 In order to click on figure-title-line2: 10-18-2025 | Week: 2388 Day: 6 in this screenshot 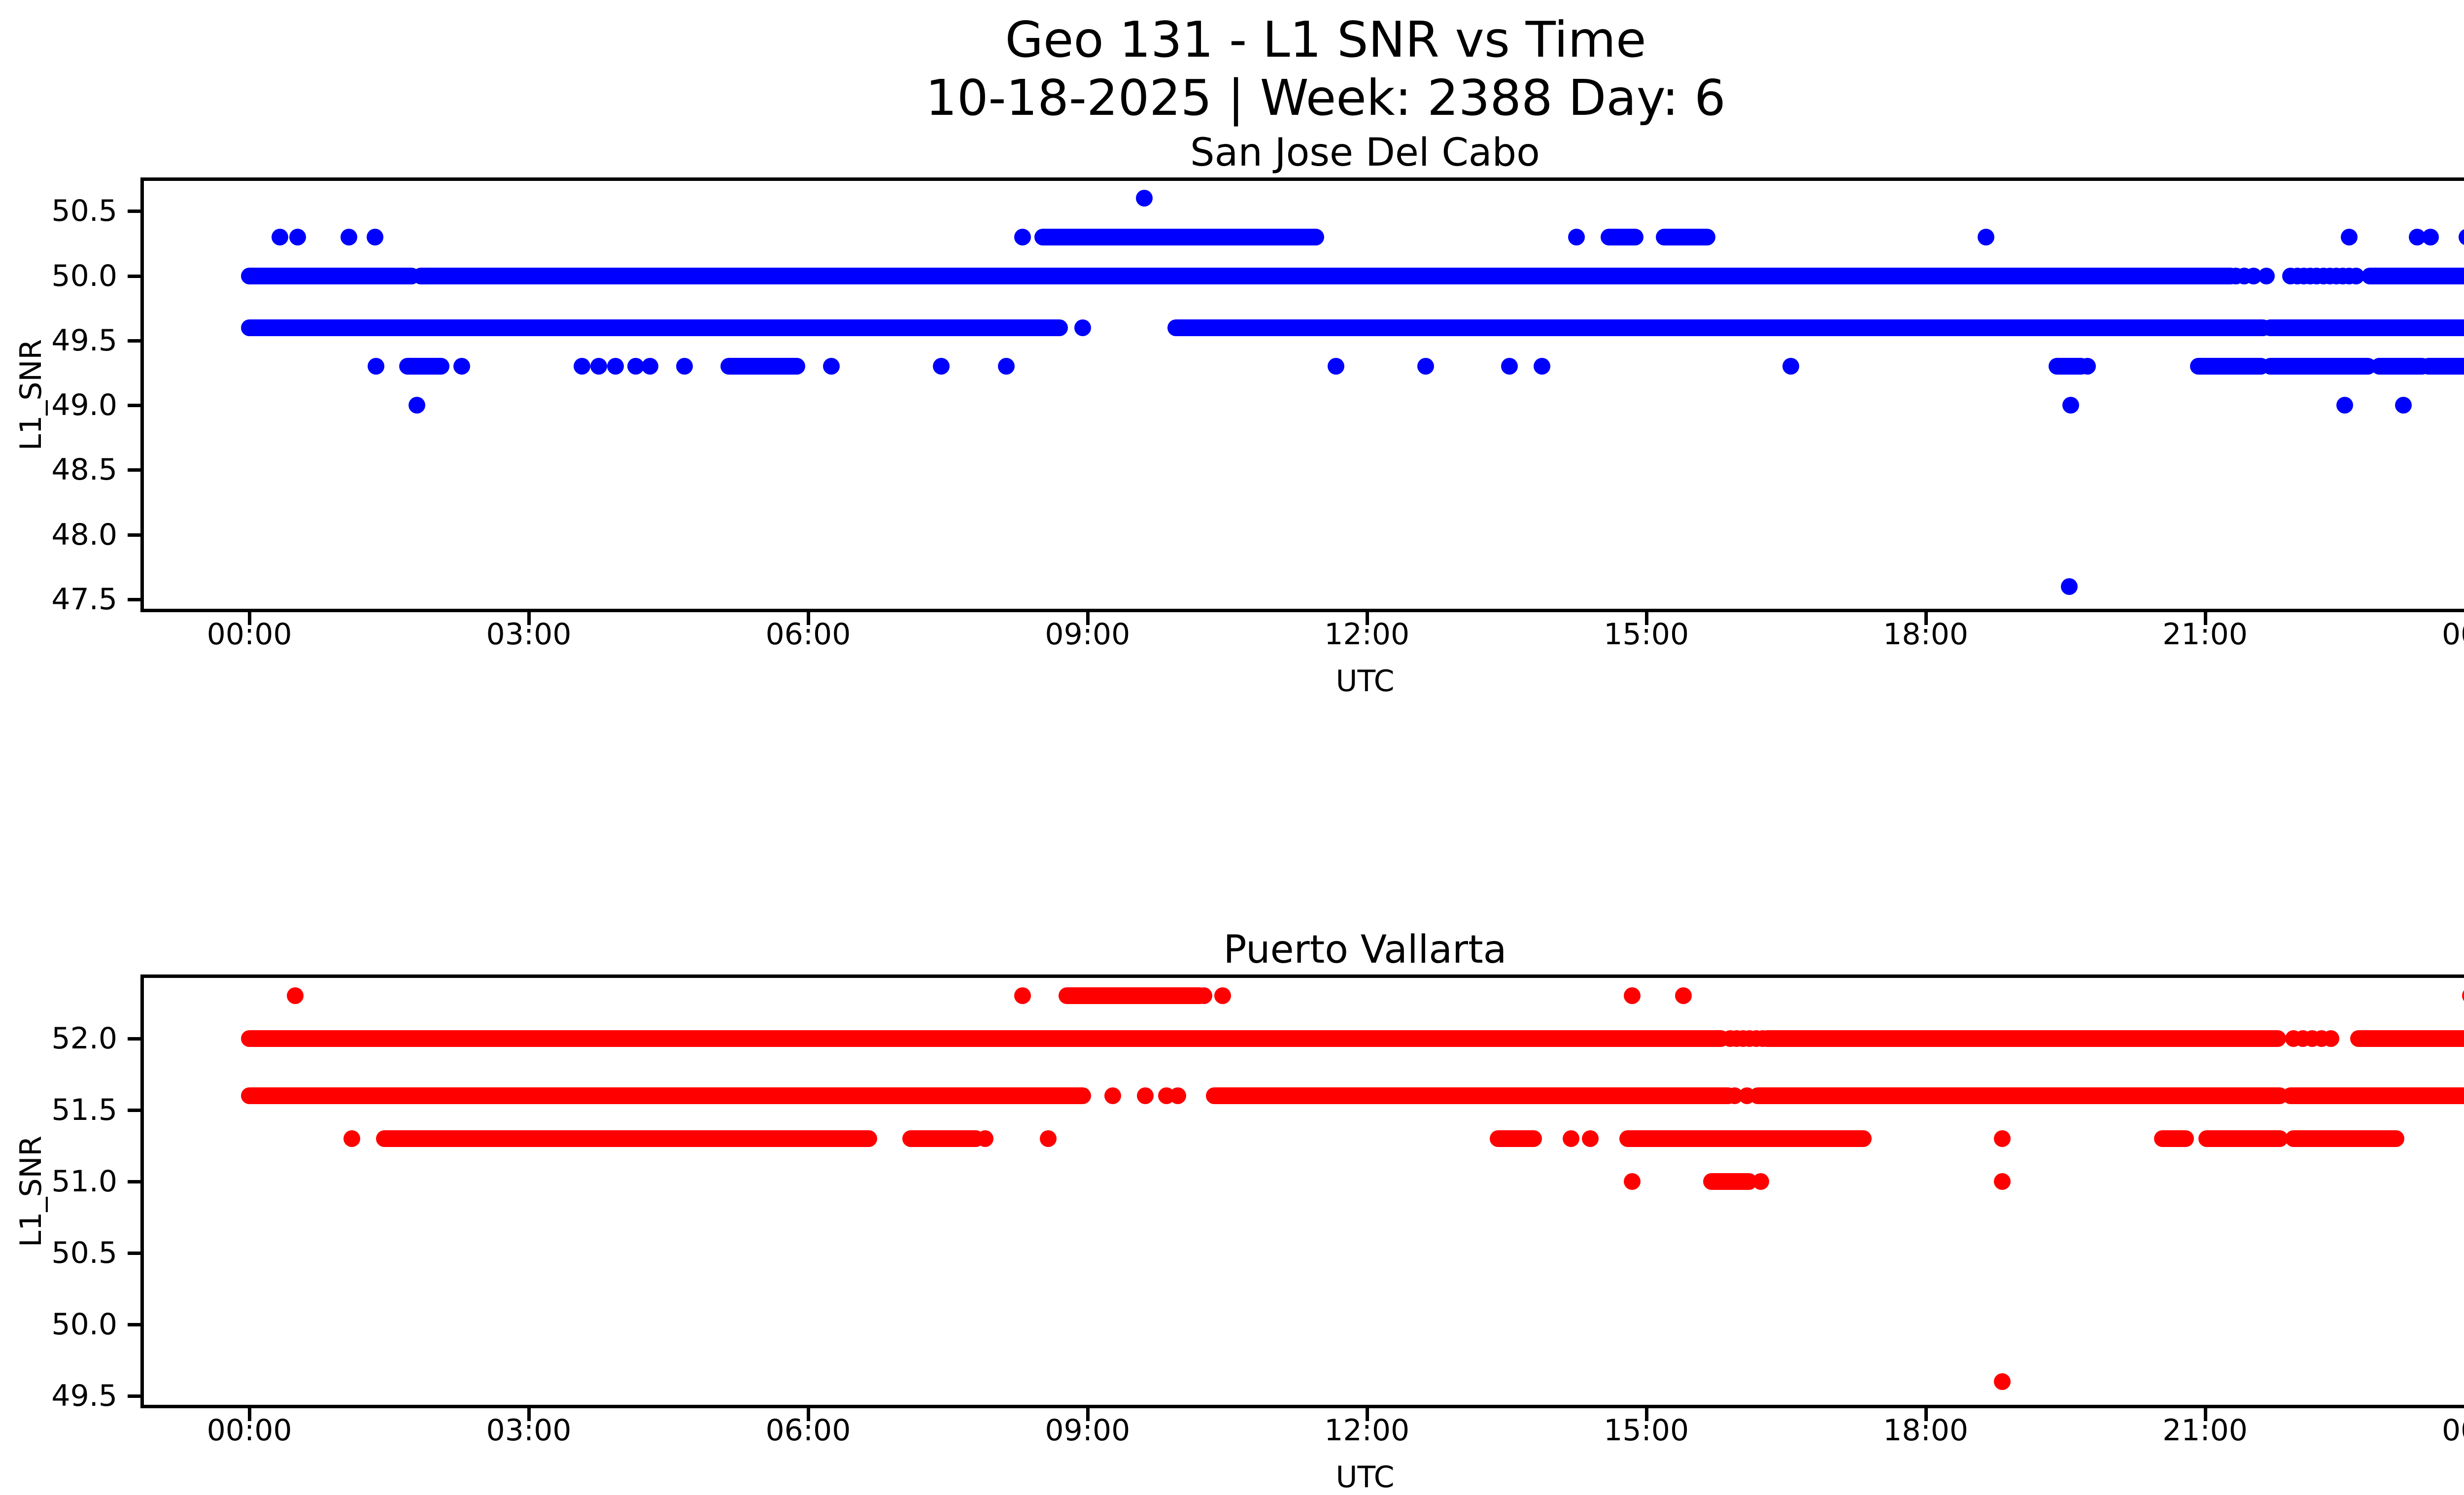, I will do `click(1325, 98)`.